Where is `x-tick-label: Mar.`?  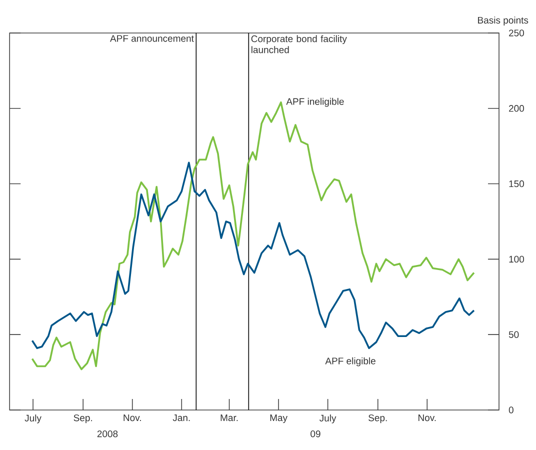
x-tick-label: Mar. is located at coordinates (229, 418).